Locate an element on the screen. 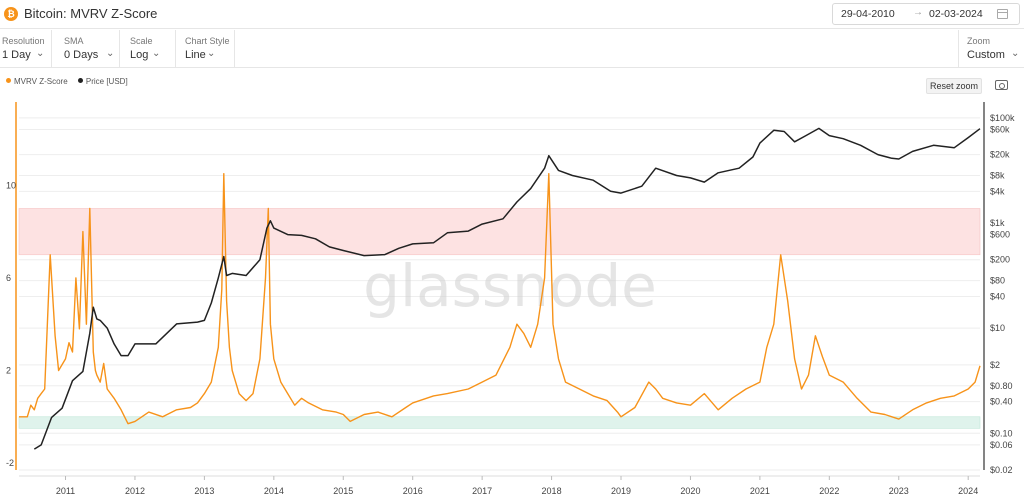  watermark: glassnode is located at coordinates (510, 286).